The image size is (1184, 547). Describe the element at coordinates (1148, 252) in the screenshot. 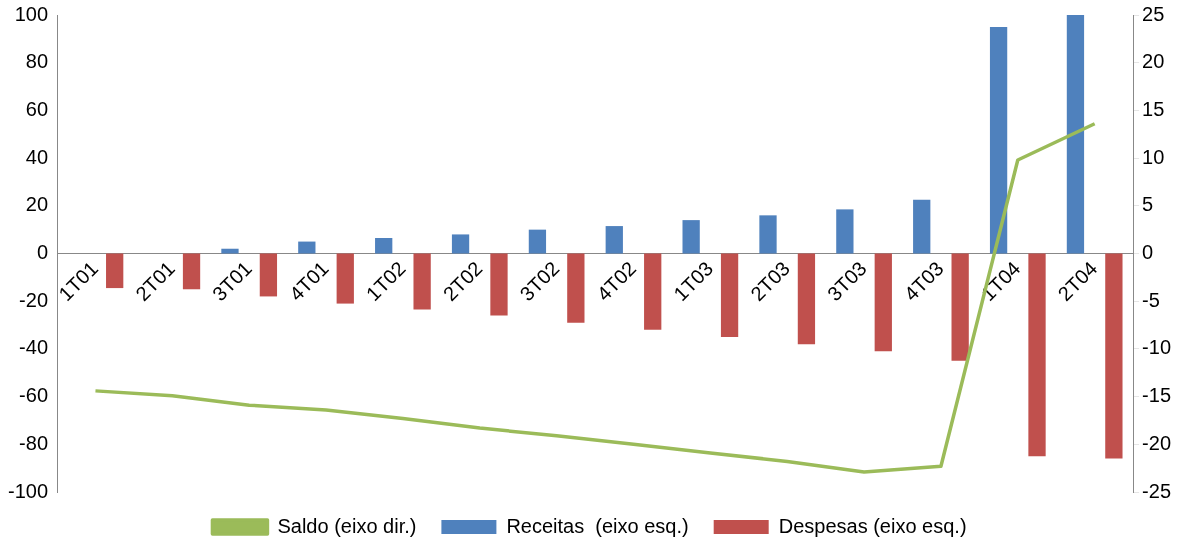

I see `y2-tick-label: 0` at that location.